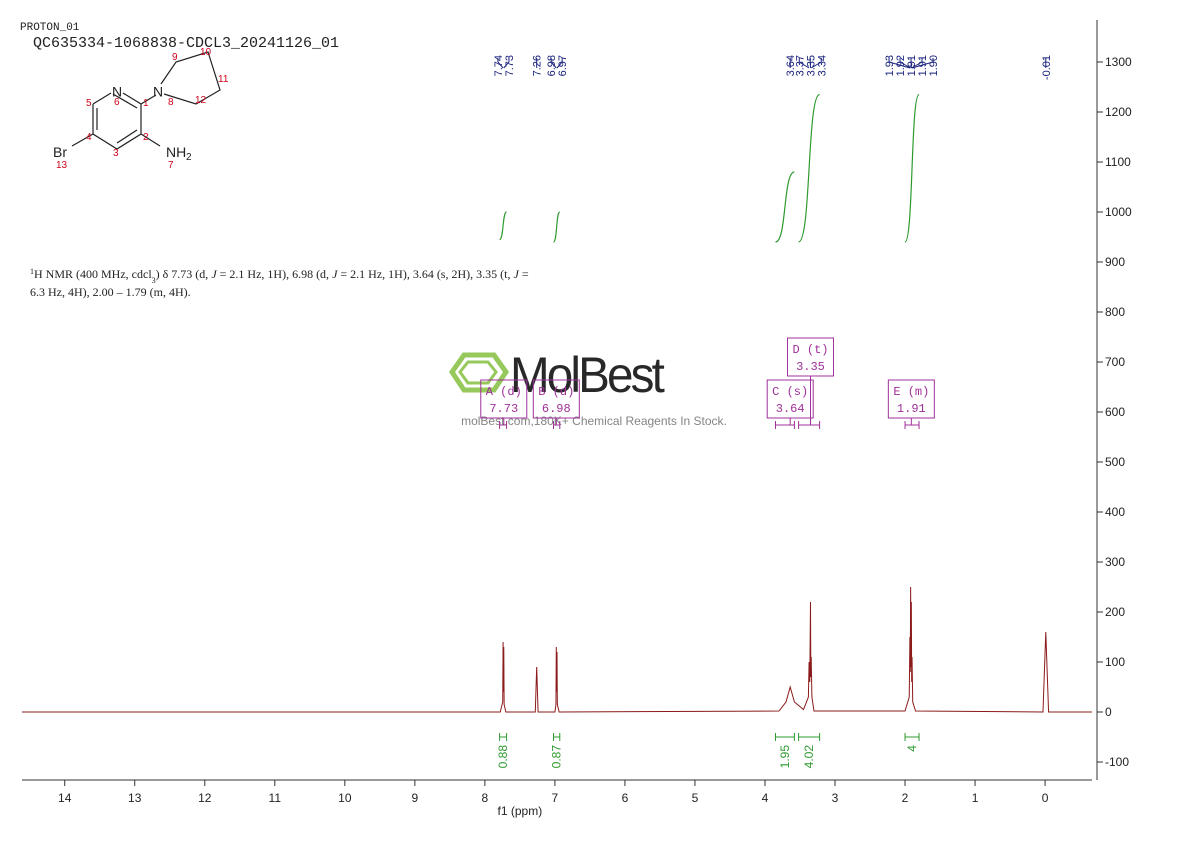 The height and width of the screenshot is (841, 1190). Describe the element at coordinates (695, 798) in the screenshot. I see `x-tick-label: 5` at that location.